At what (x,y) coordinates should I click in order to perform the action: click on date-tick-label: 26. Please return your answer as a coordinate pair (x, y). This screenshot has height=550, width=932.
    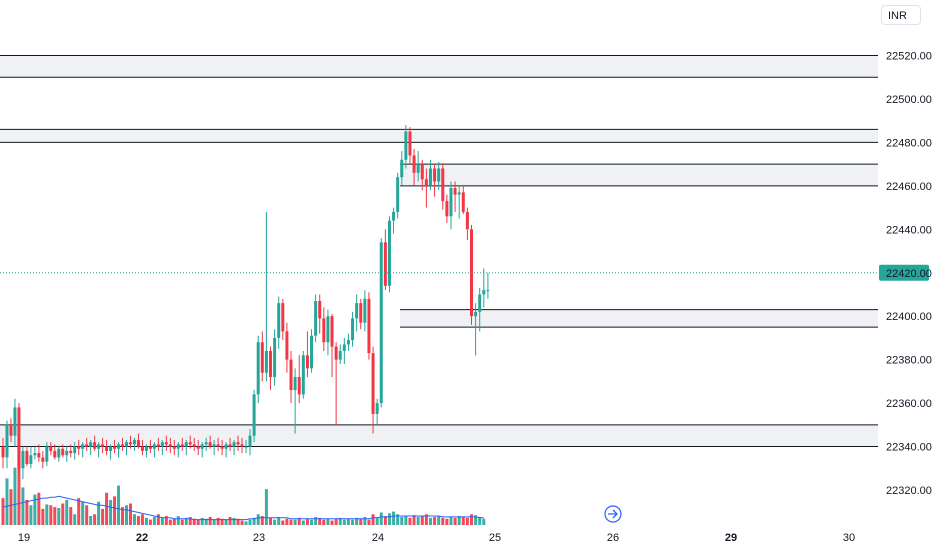
    Looking at the image, I should click on (613, 538).